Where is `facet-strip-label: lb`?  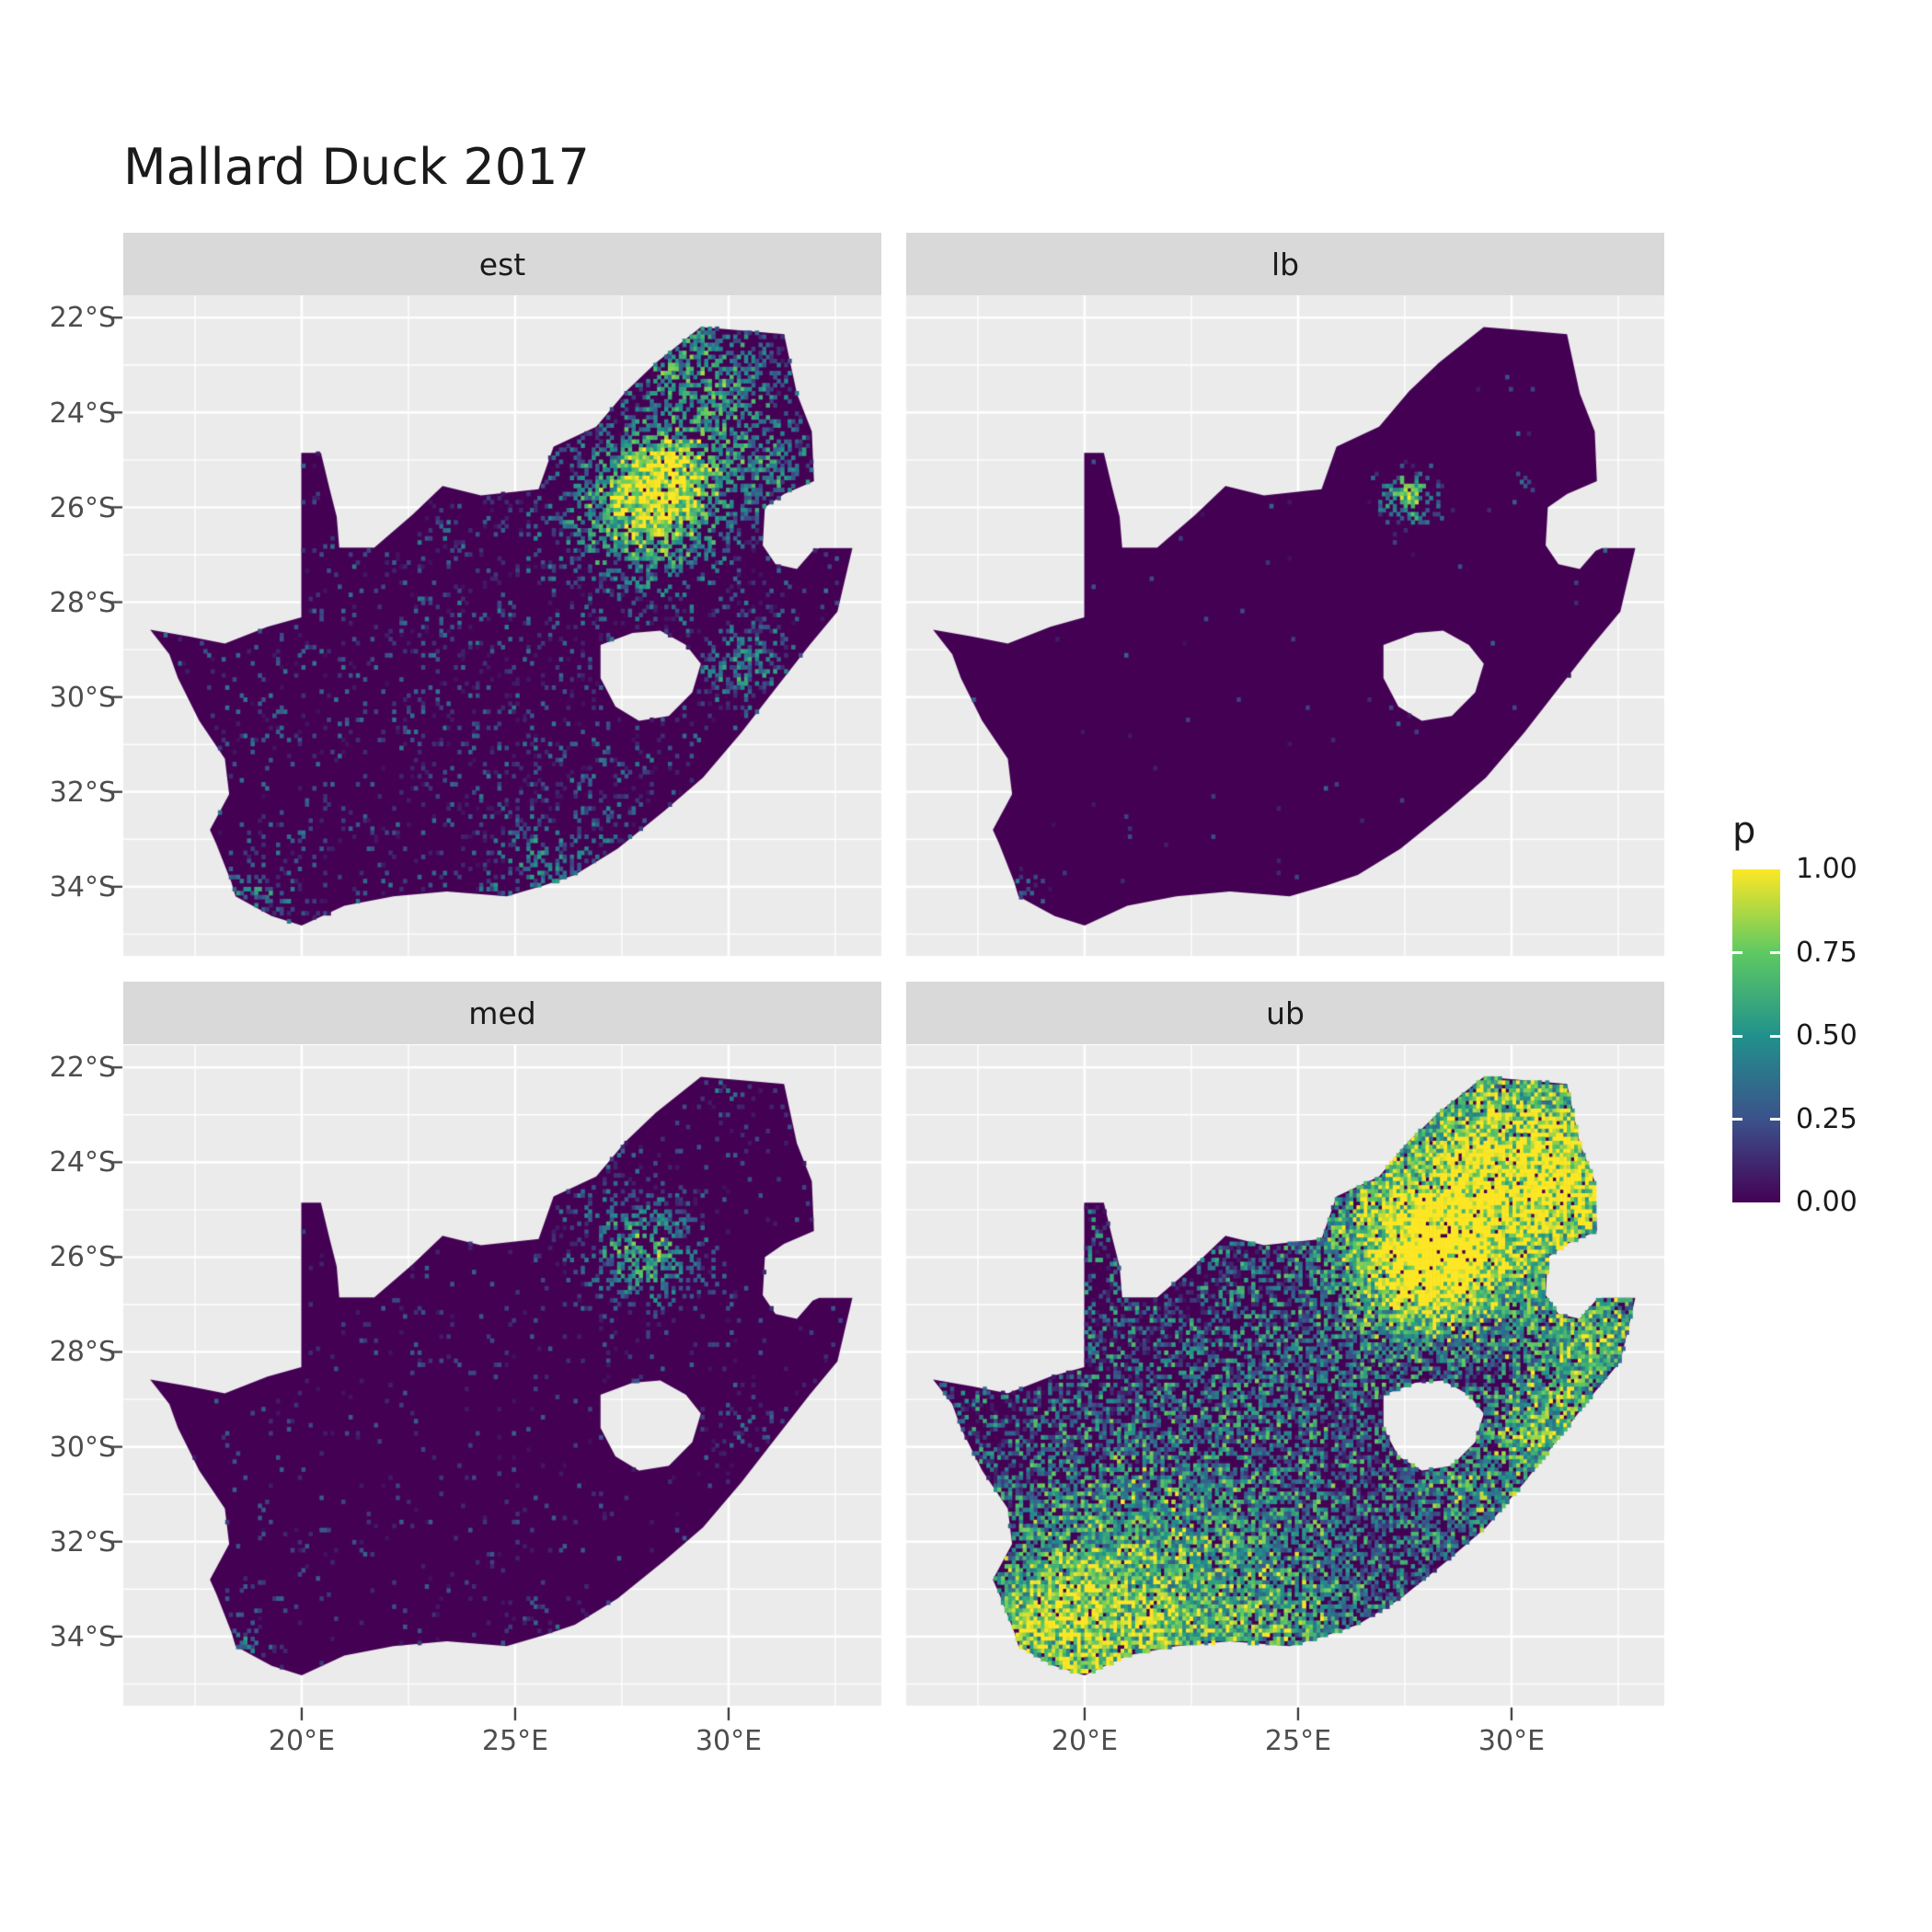 facet-strip-label: lb is located at coordinates (1285, 264).